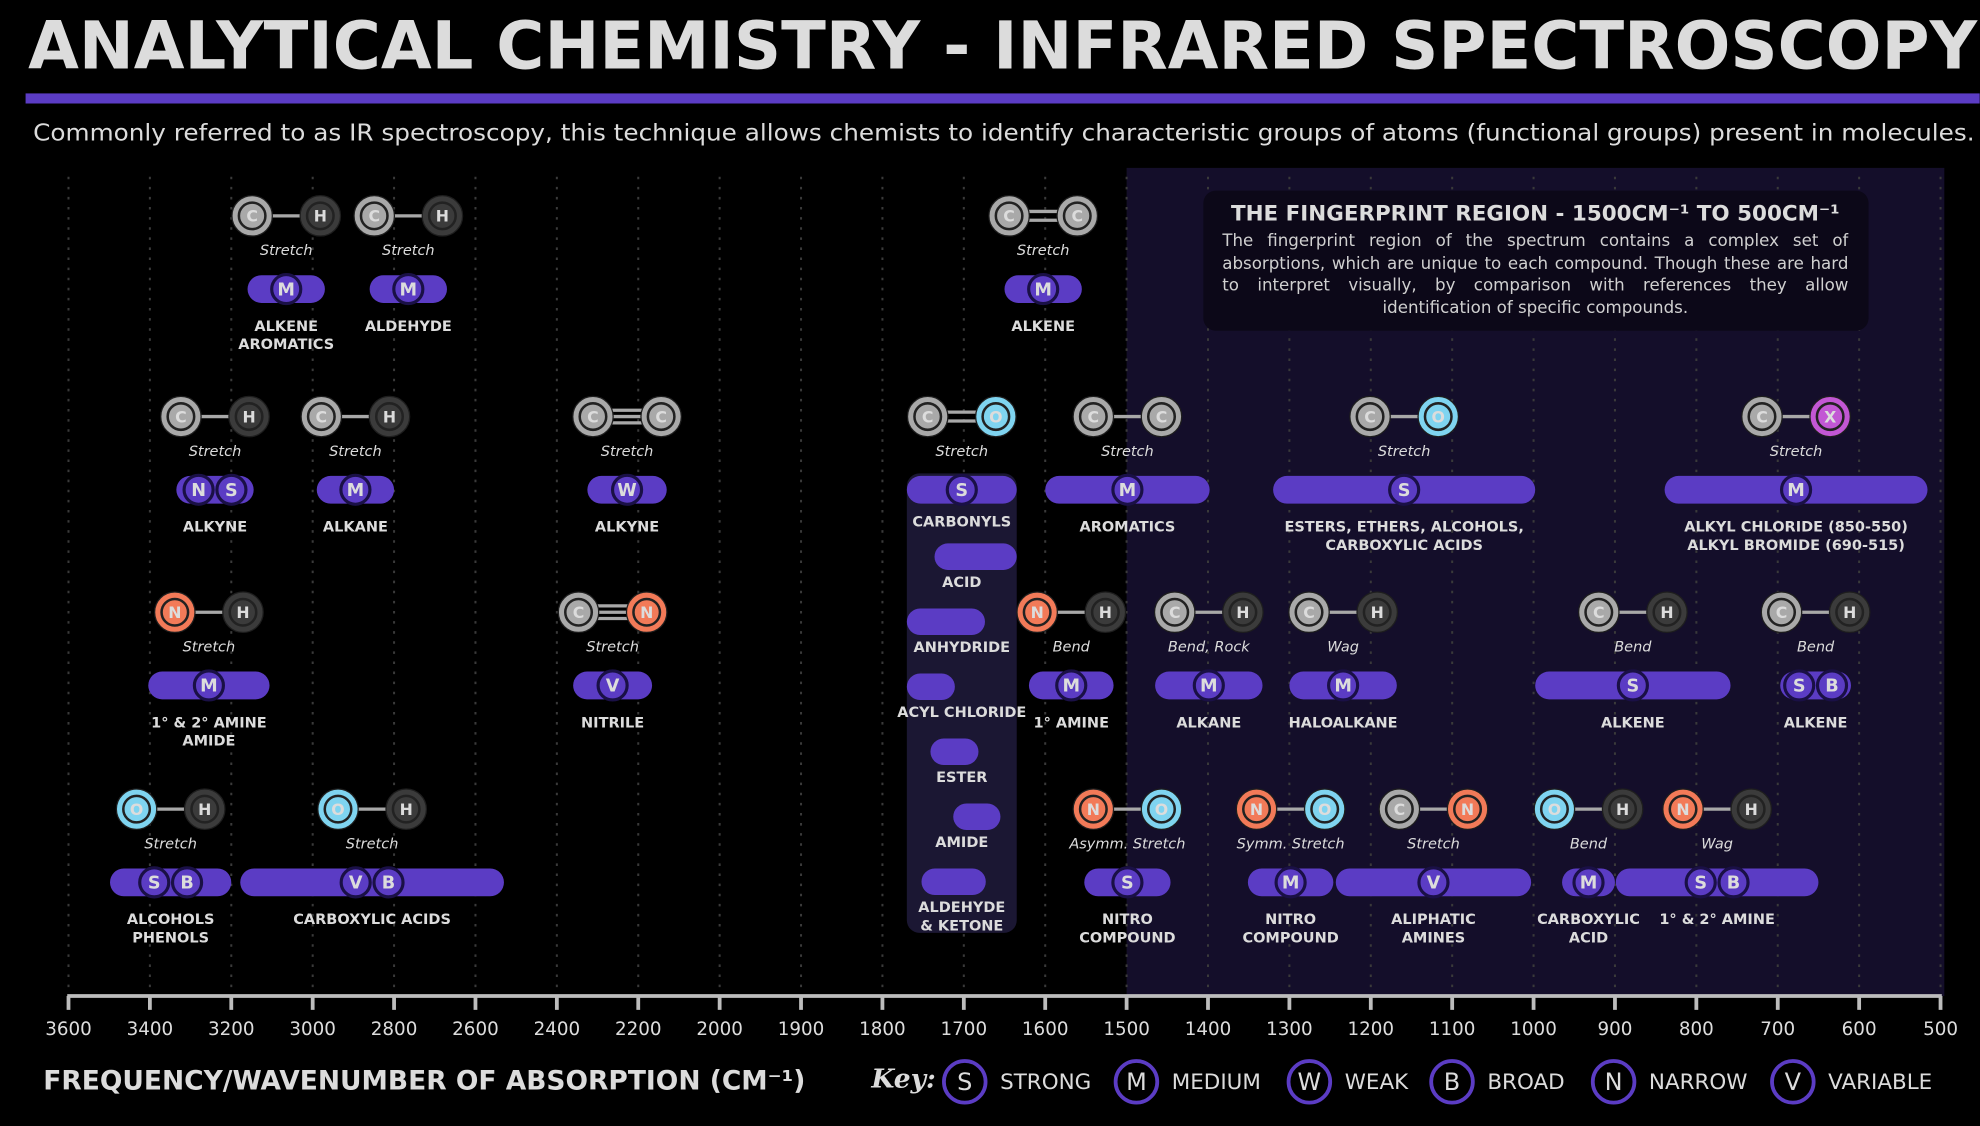 The height and width of the screenshot is (1126, 1980). Describe the element at coordinates (1002, 98) in the screenshot. I see `title-underline` at that location.